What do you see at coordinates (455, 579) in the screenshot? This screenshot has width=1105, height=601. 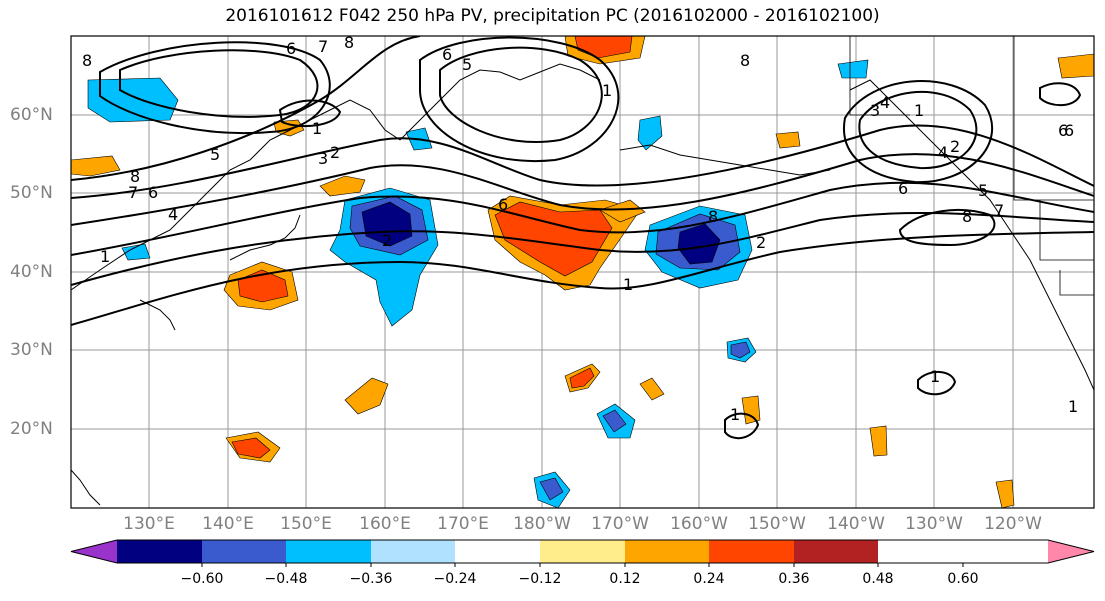 I see `colorbar-tick-label: −0.24` at bounding box center [455, 579].